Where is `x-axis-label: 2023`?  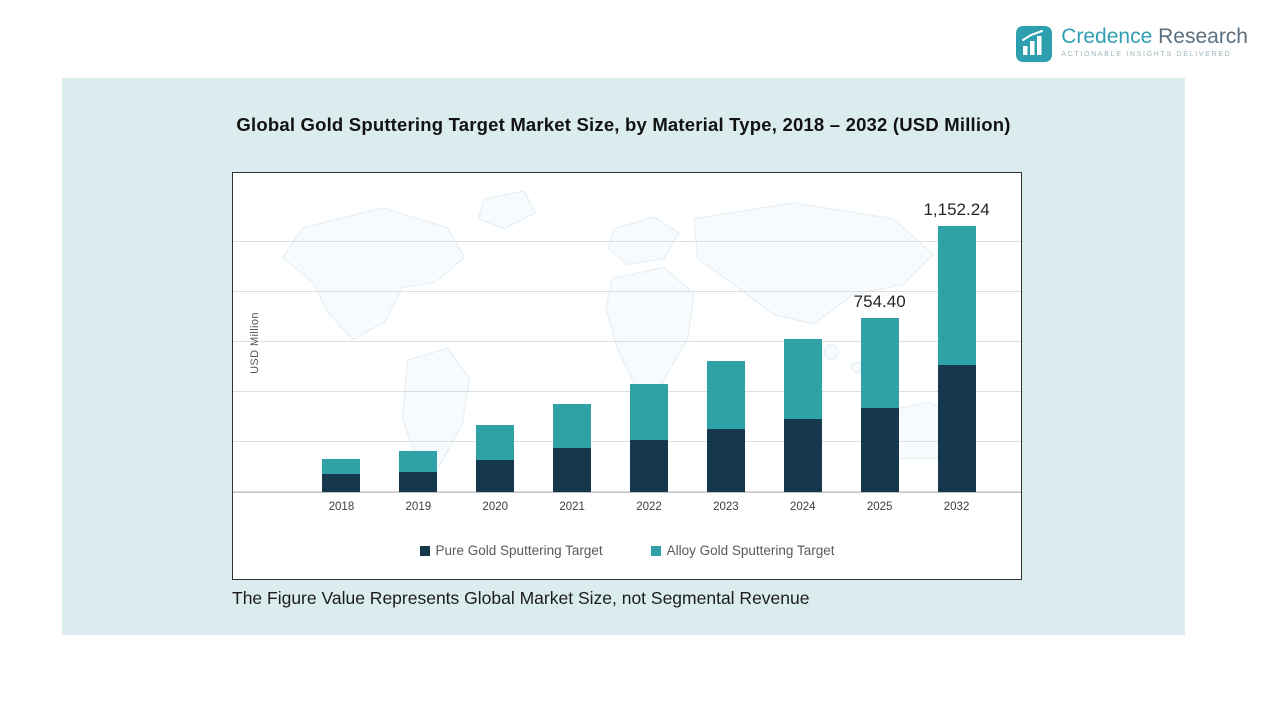
x-axis-label: 2023 is located at coordinates (726, 507).